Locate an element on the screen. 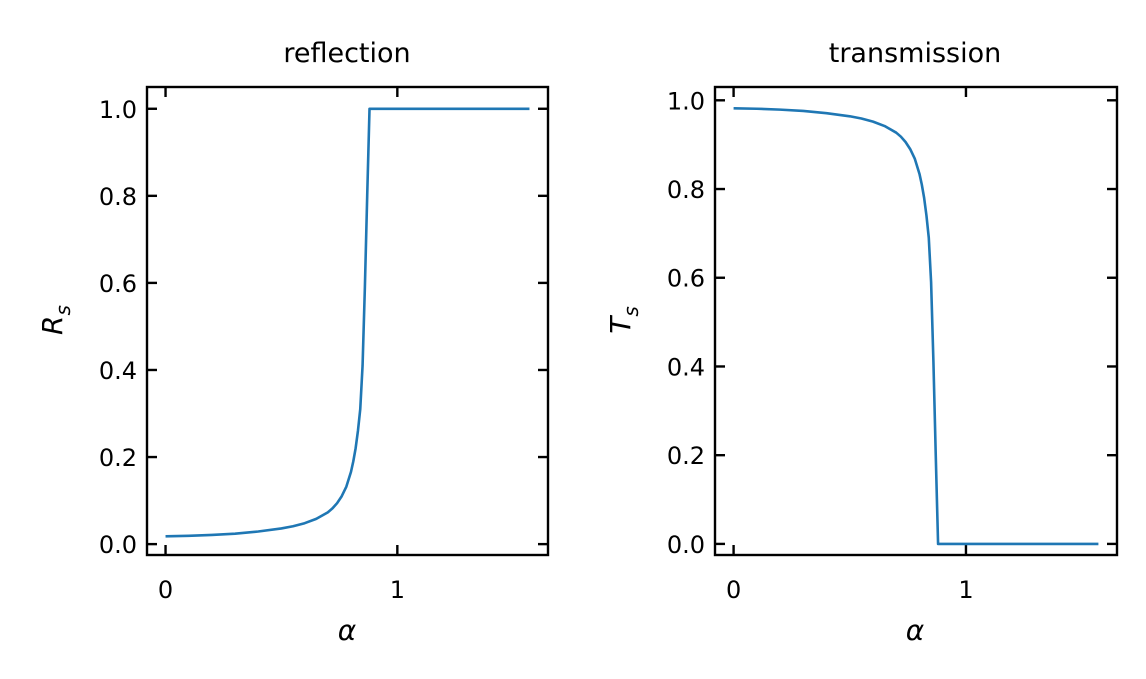 This screenshot has height=679, width=1146. transmission-y-tick-label: 0.8 is located at coordinates (686, 190).